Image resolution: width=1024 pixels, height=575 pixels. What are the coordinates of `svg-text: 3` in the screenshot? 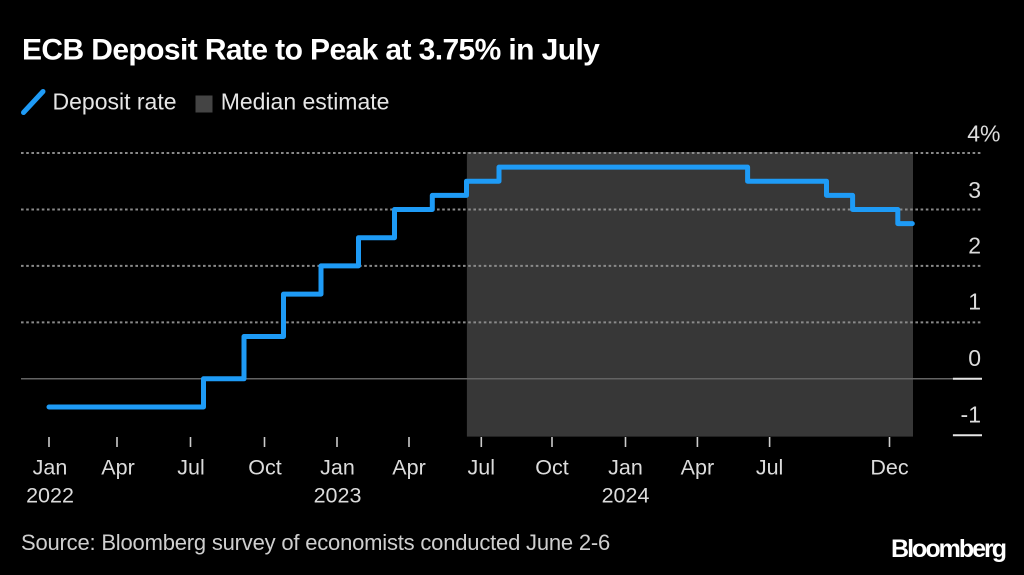 It's located at (974, 190).